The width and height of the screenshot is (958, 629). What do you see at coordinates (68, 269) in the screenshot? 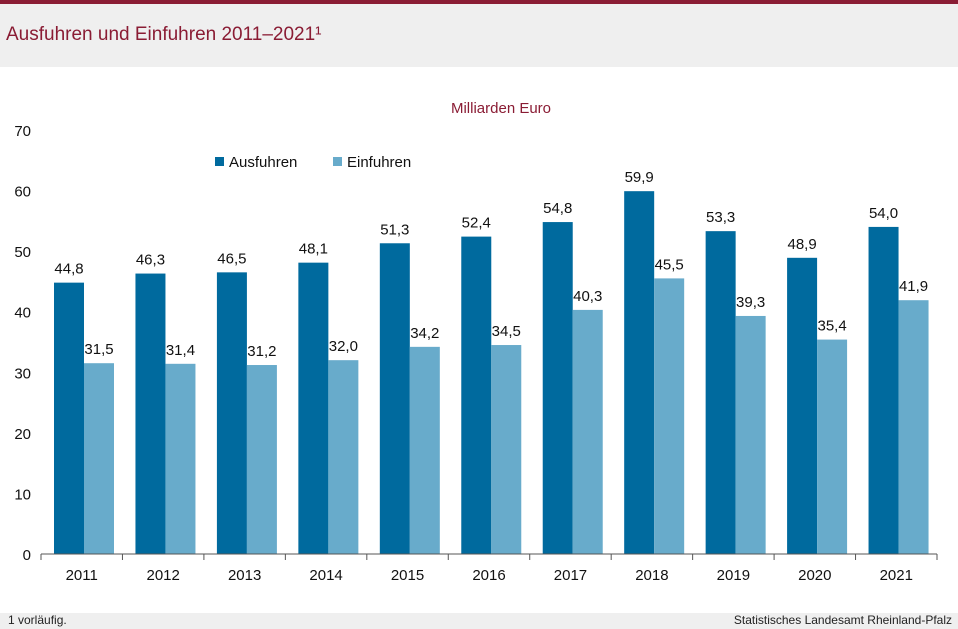
I see `data-label: 44,8` at bounding box center [68, 269].